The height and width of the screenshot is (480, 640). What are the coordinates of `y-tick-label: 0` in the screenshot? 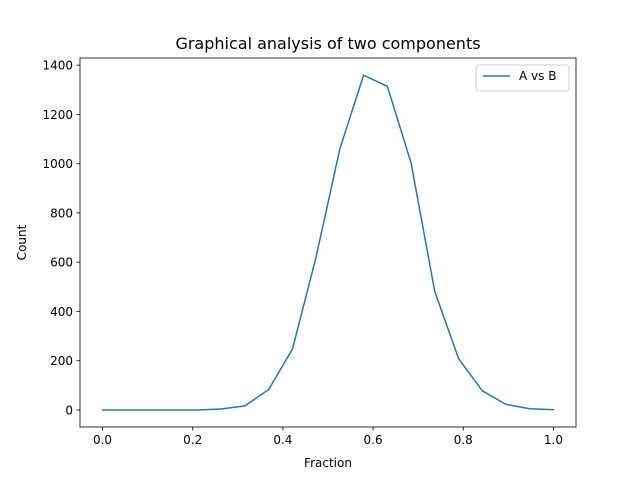 It's located at (69, 411).